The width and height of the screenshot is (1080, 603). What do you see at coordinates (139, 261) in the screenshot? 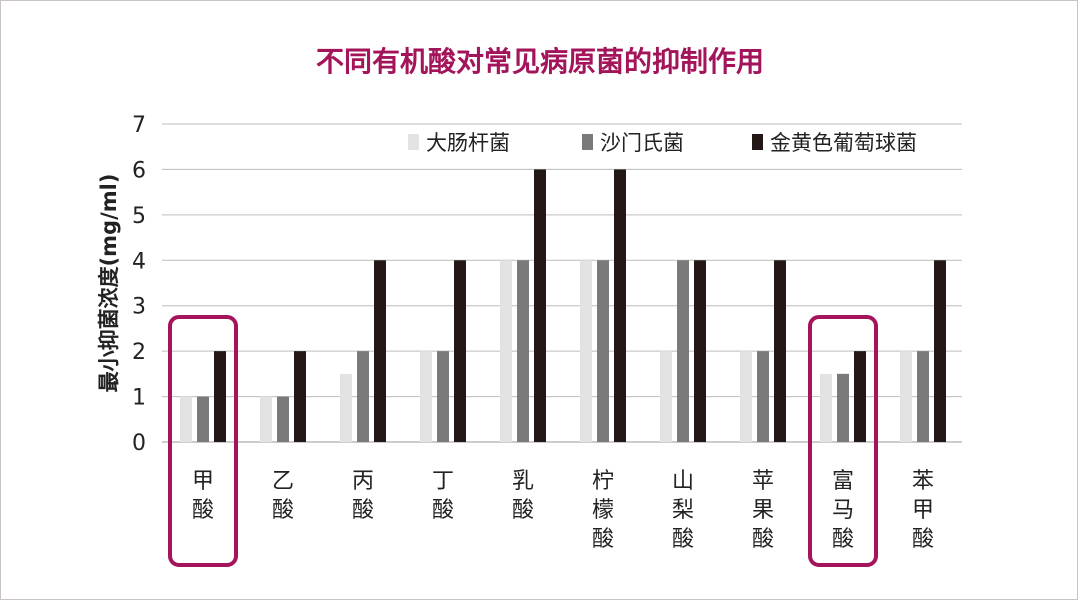
I see `y-tick-label: 4` at bounding box center [139, 261].